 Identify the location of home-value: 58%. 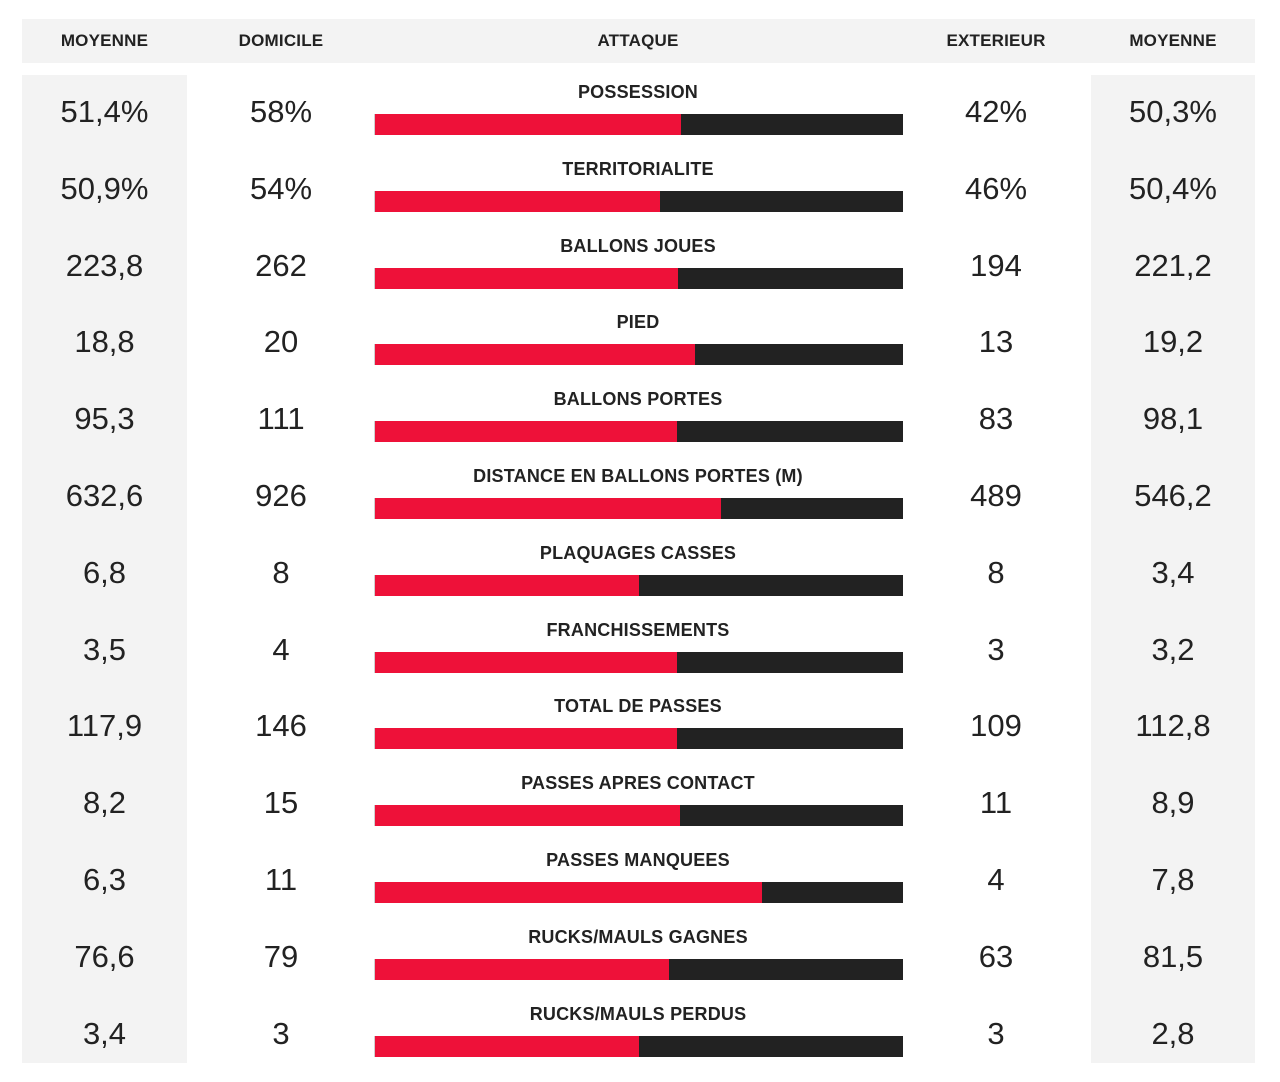
(281, 111).